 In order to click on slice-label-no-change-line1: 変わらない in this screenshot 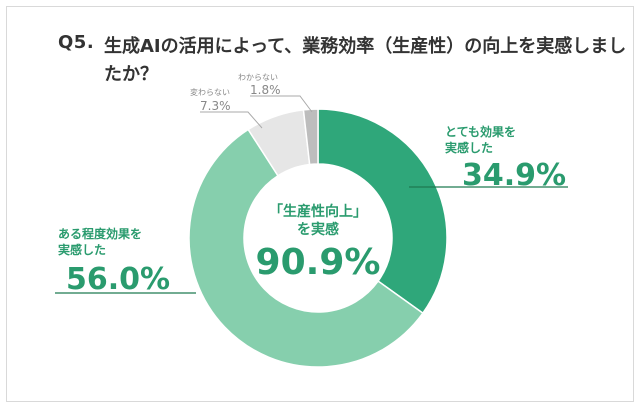, I will do `click(210, 92)`.